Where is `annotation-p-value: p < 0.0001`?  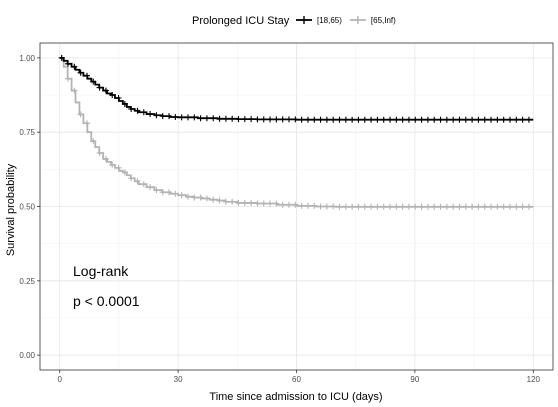 annotation-p-value: p < 0.0001 is located at coordinates (106, 301).